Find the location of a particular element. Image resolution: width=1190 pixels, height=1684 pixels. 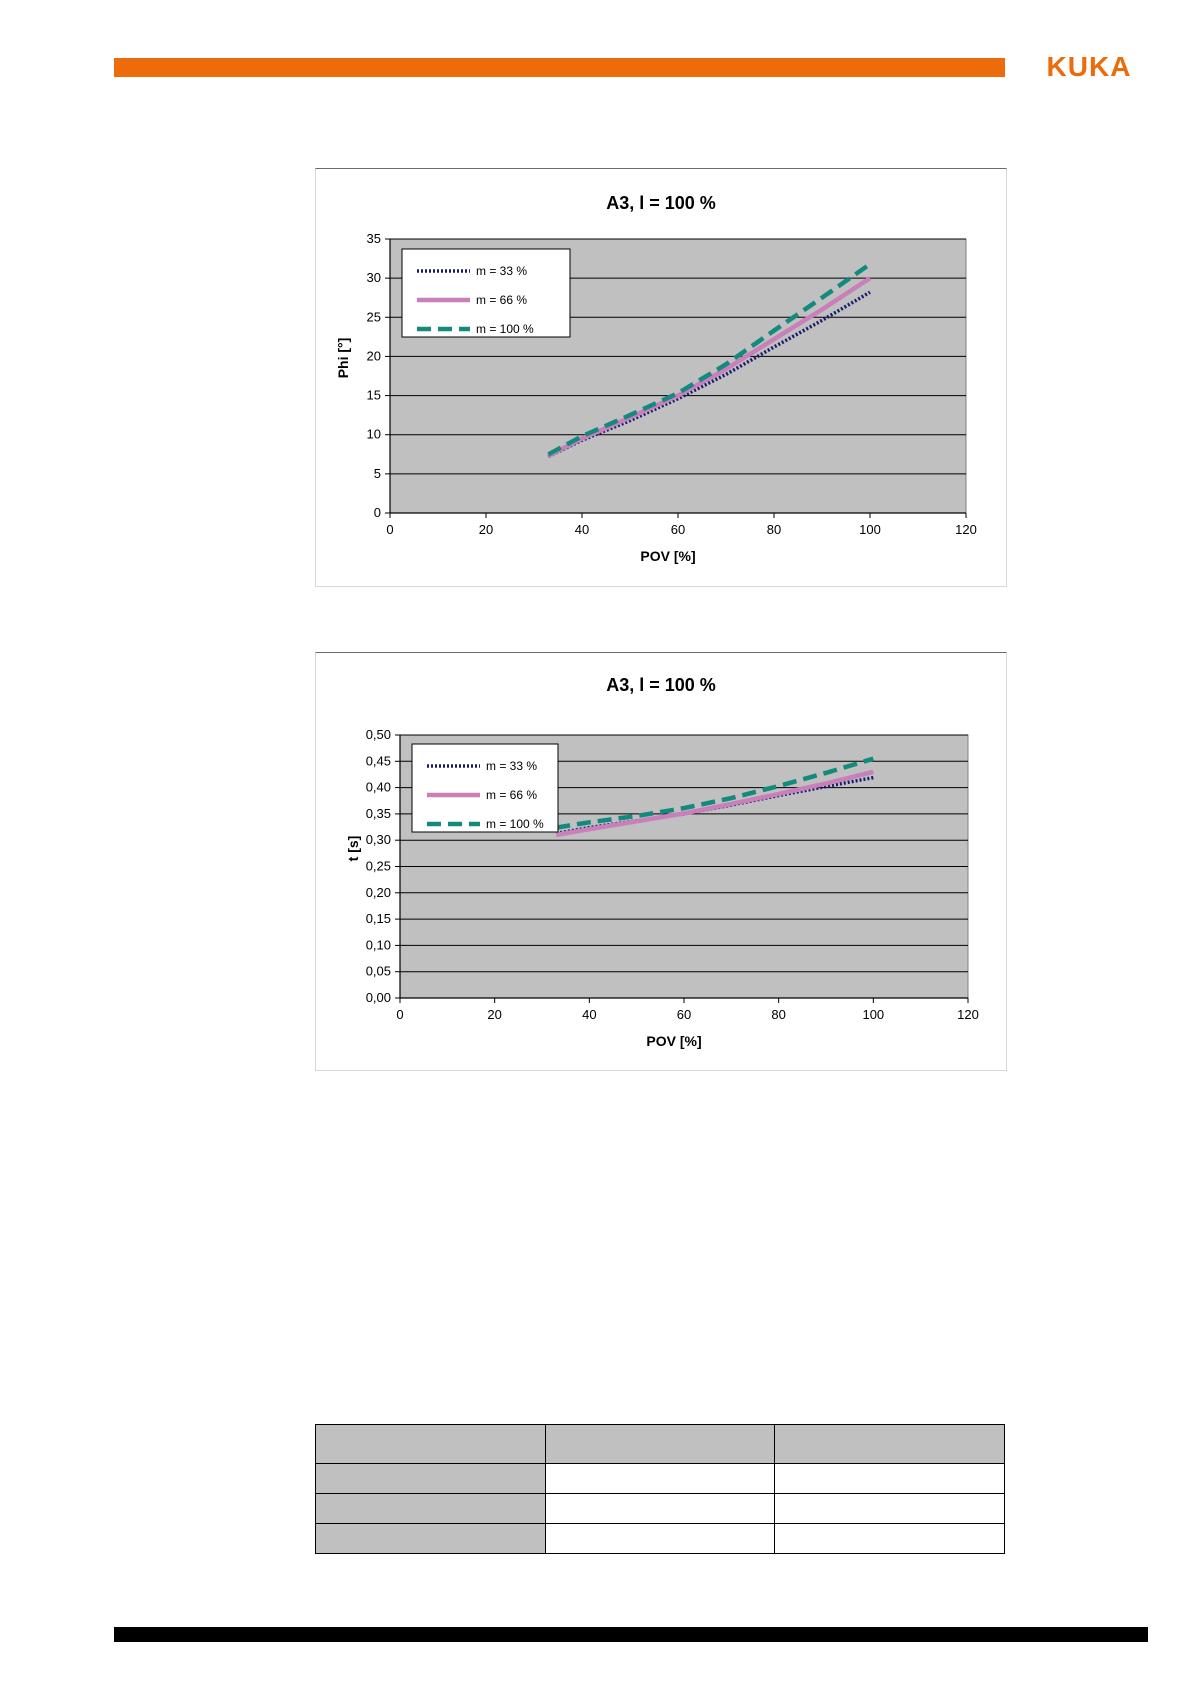

y-tick-label: 0,40 is located at coordinates (378, 787).